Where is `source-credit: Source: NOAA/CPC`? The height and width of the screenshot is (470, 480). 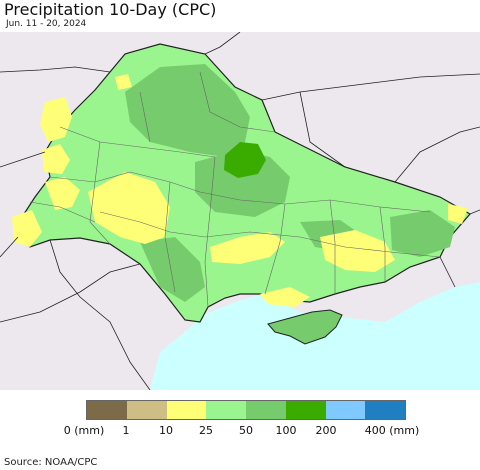
source-credit: Source: NOAA/CPC is located at coordinates (51, 462).